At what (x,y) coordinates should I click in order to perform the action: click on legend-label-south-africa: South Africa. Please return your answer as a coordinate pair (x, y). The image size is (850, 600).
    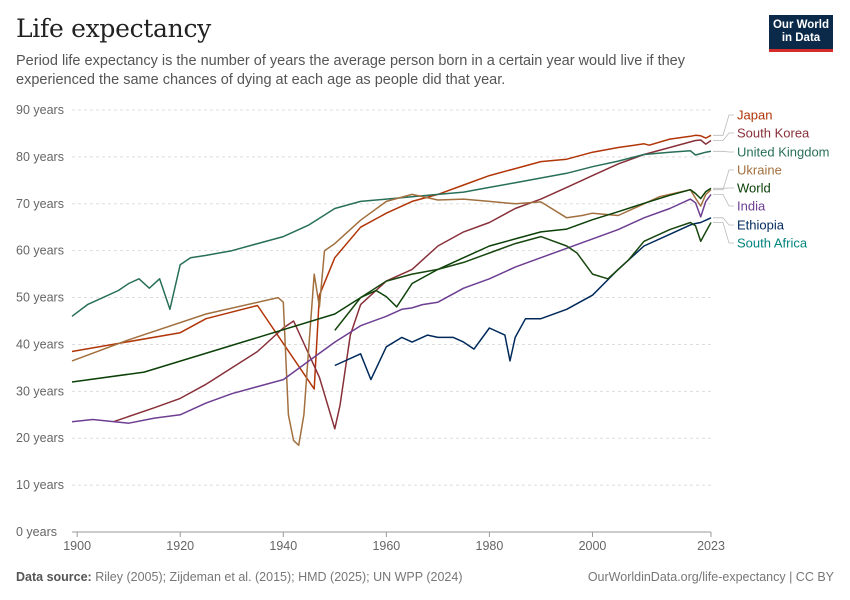
    Looking at the image, I should click on (772, 243).